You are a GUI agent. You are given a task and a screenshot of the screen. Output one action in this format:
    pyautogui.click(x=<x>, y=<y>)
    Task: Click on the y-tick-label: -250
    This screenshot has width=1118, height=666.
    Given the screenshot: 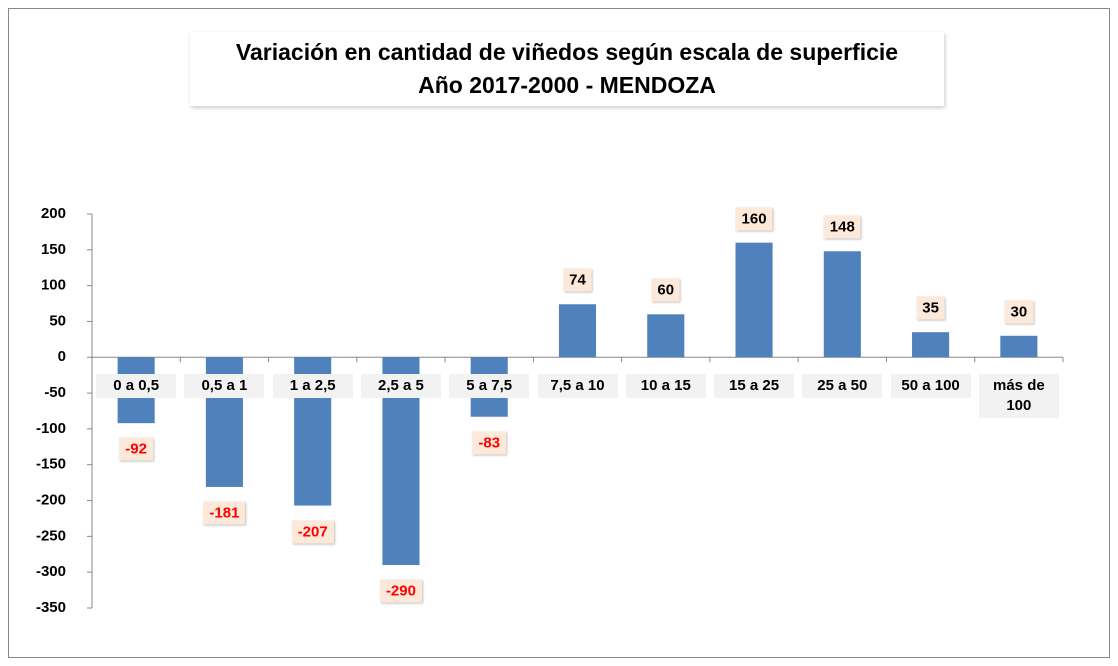 What is the action you would take?
    pyautogui.click(x=51, y=535)
    